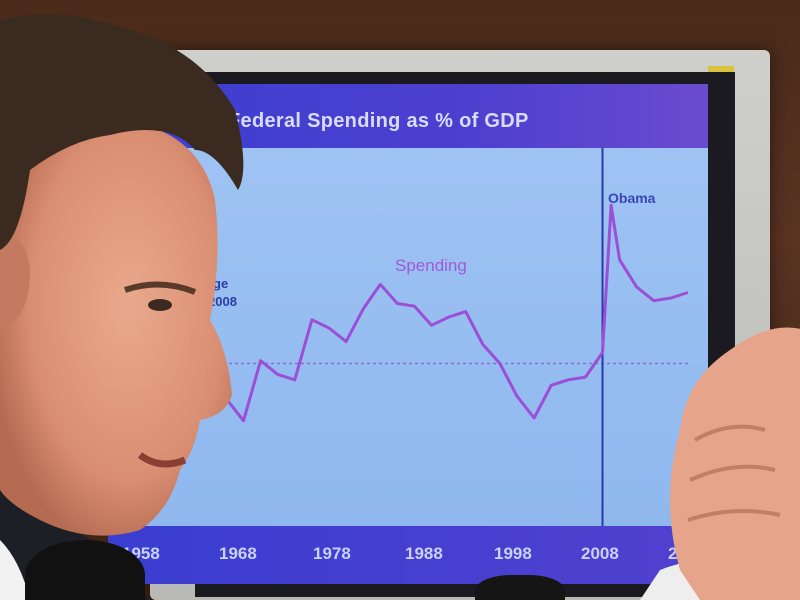 Image resolution: width=800 pixels, height=600 pixels. I want to click on fist, so click(735, 463).